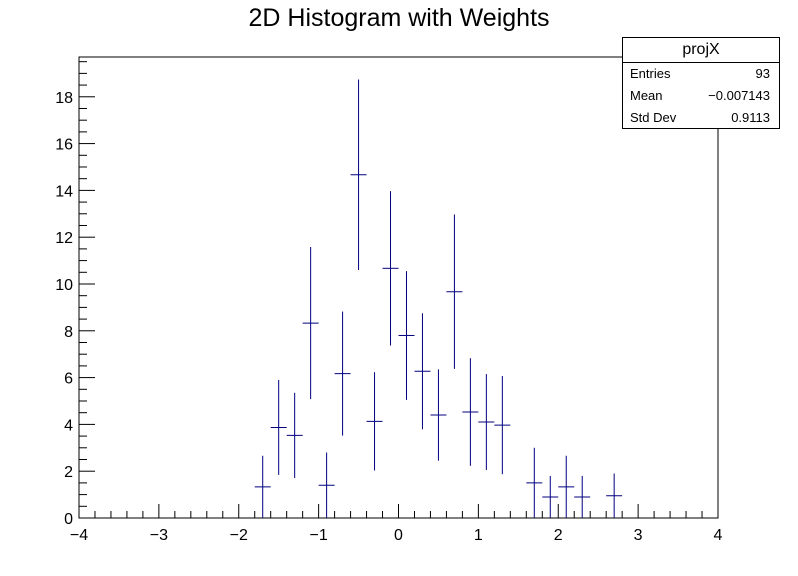 The width and height of the screenshot is (798, 576). What do you see at coordinates (68, 519) in the screenshot?
I see `y-tick-label: 0` at bounding box center [68, 519].